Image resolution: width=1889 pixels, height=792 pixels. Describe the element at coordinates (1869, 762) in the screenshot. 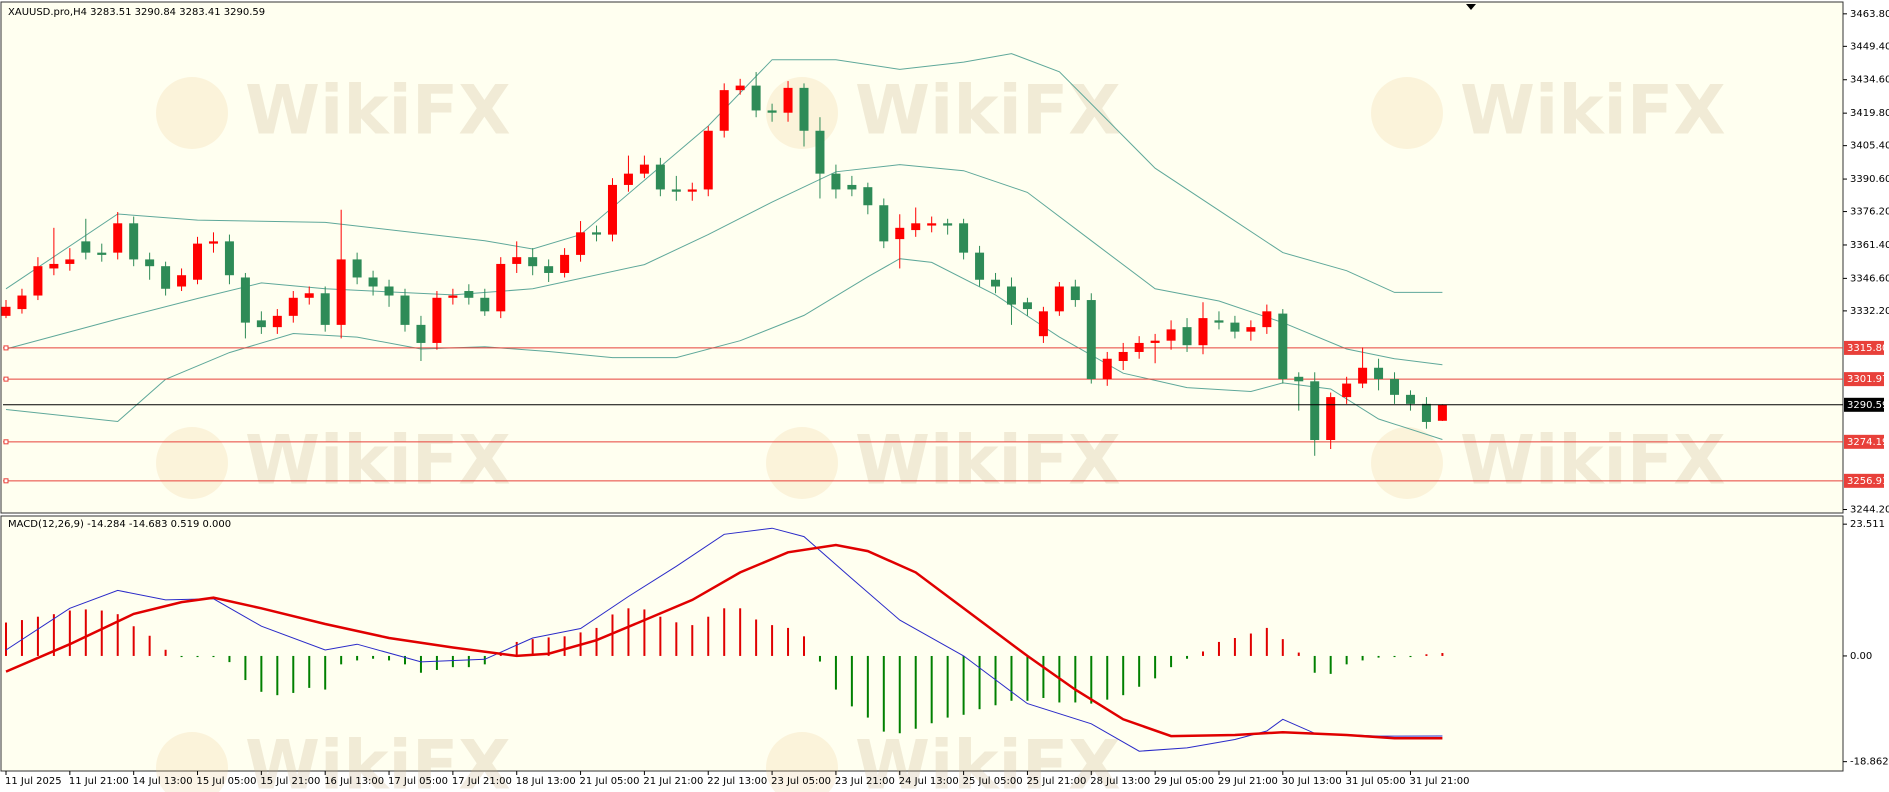

I see `y-tick-label: -18.862` at that location.